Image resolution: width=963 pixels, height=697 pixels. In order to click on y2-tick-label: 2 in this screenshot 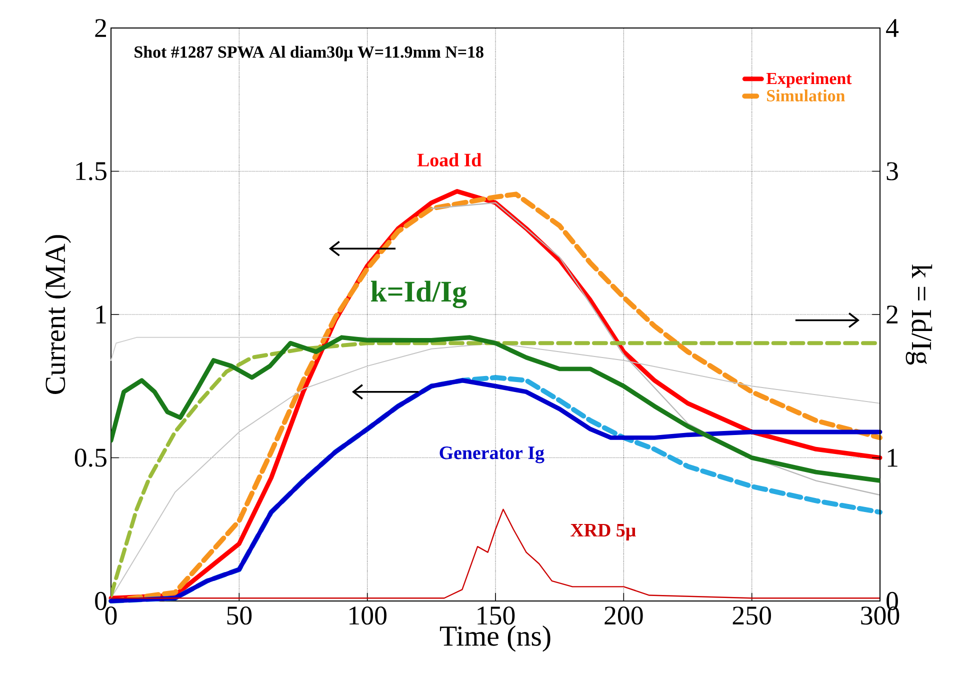, I will do `click(892, 315)`.